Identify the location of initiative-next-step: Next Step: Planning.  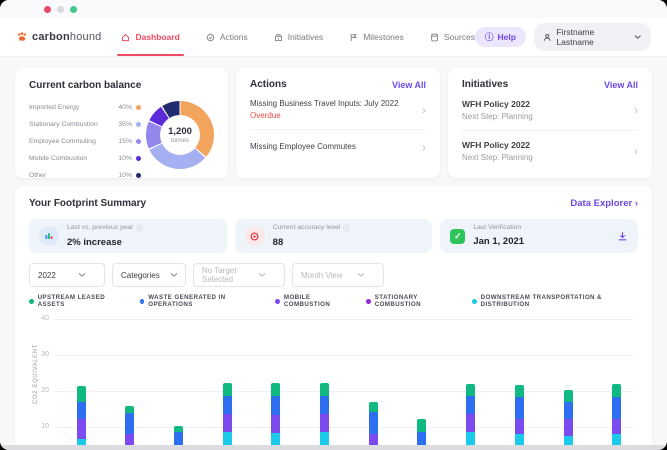
(497, 116).